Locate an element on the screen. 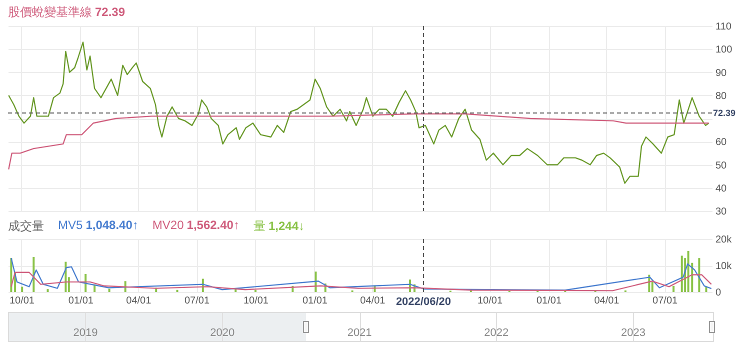  y-tick-label: 10k is located at coordinates (724, 266).